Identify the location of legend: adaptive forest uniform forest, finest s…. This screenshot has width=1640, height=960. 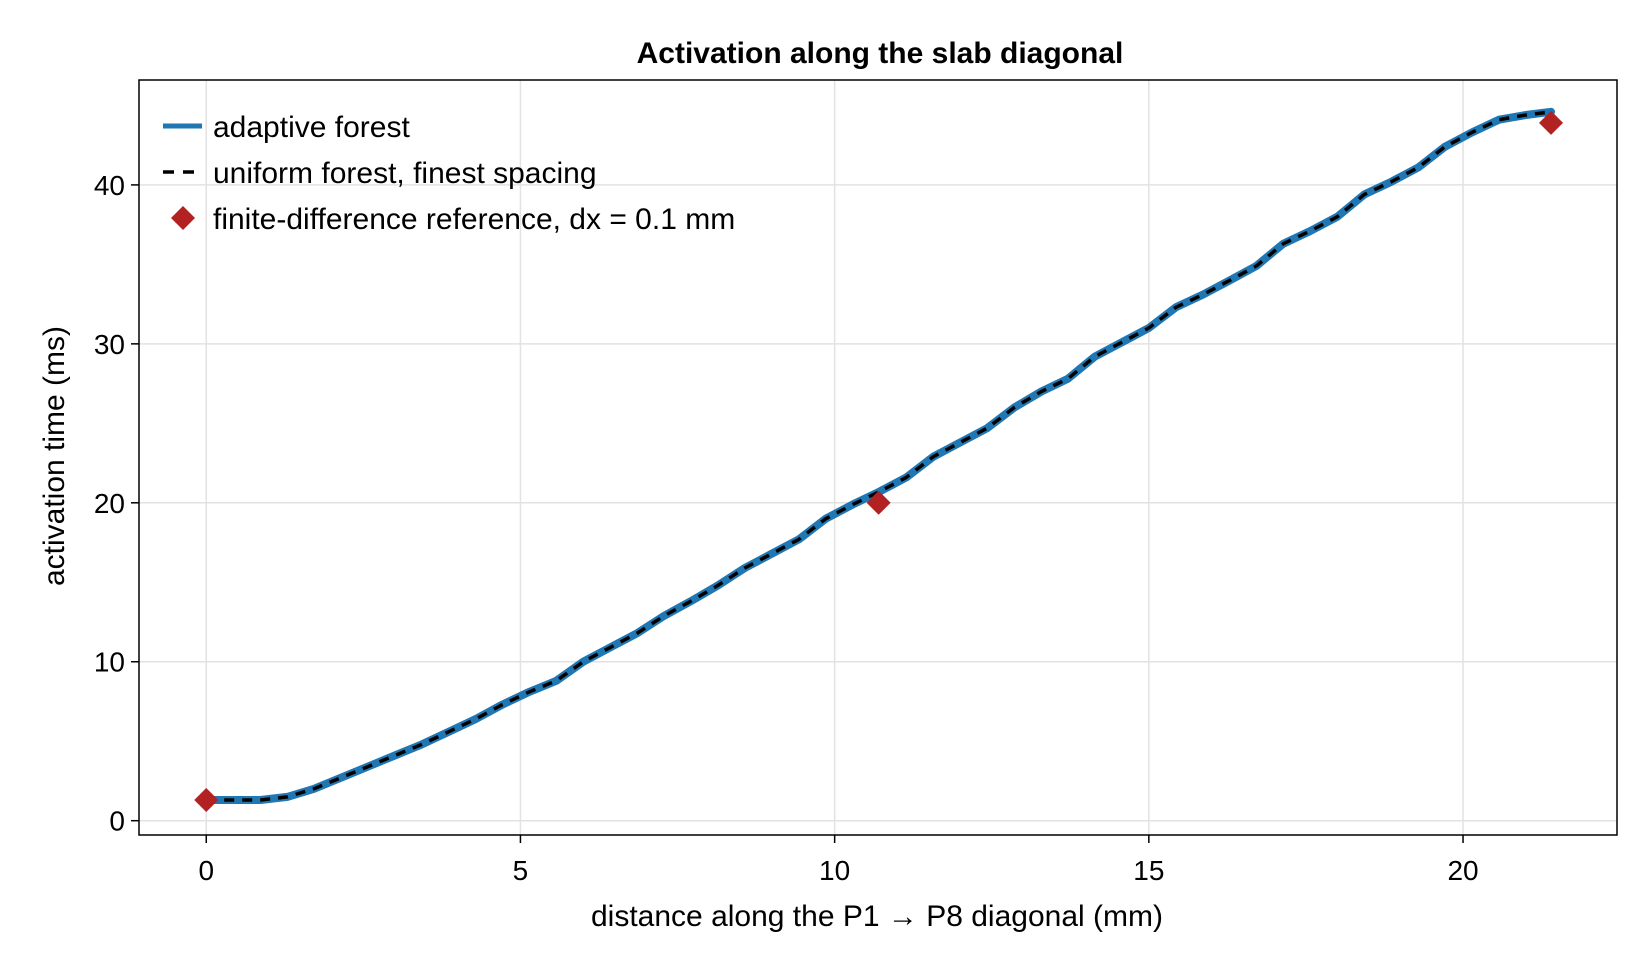
(449, 173).